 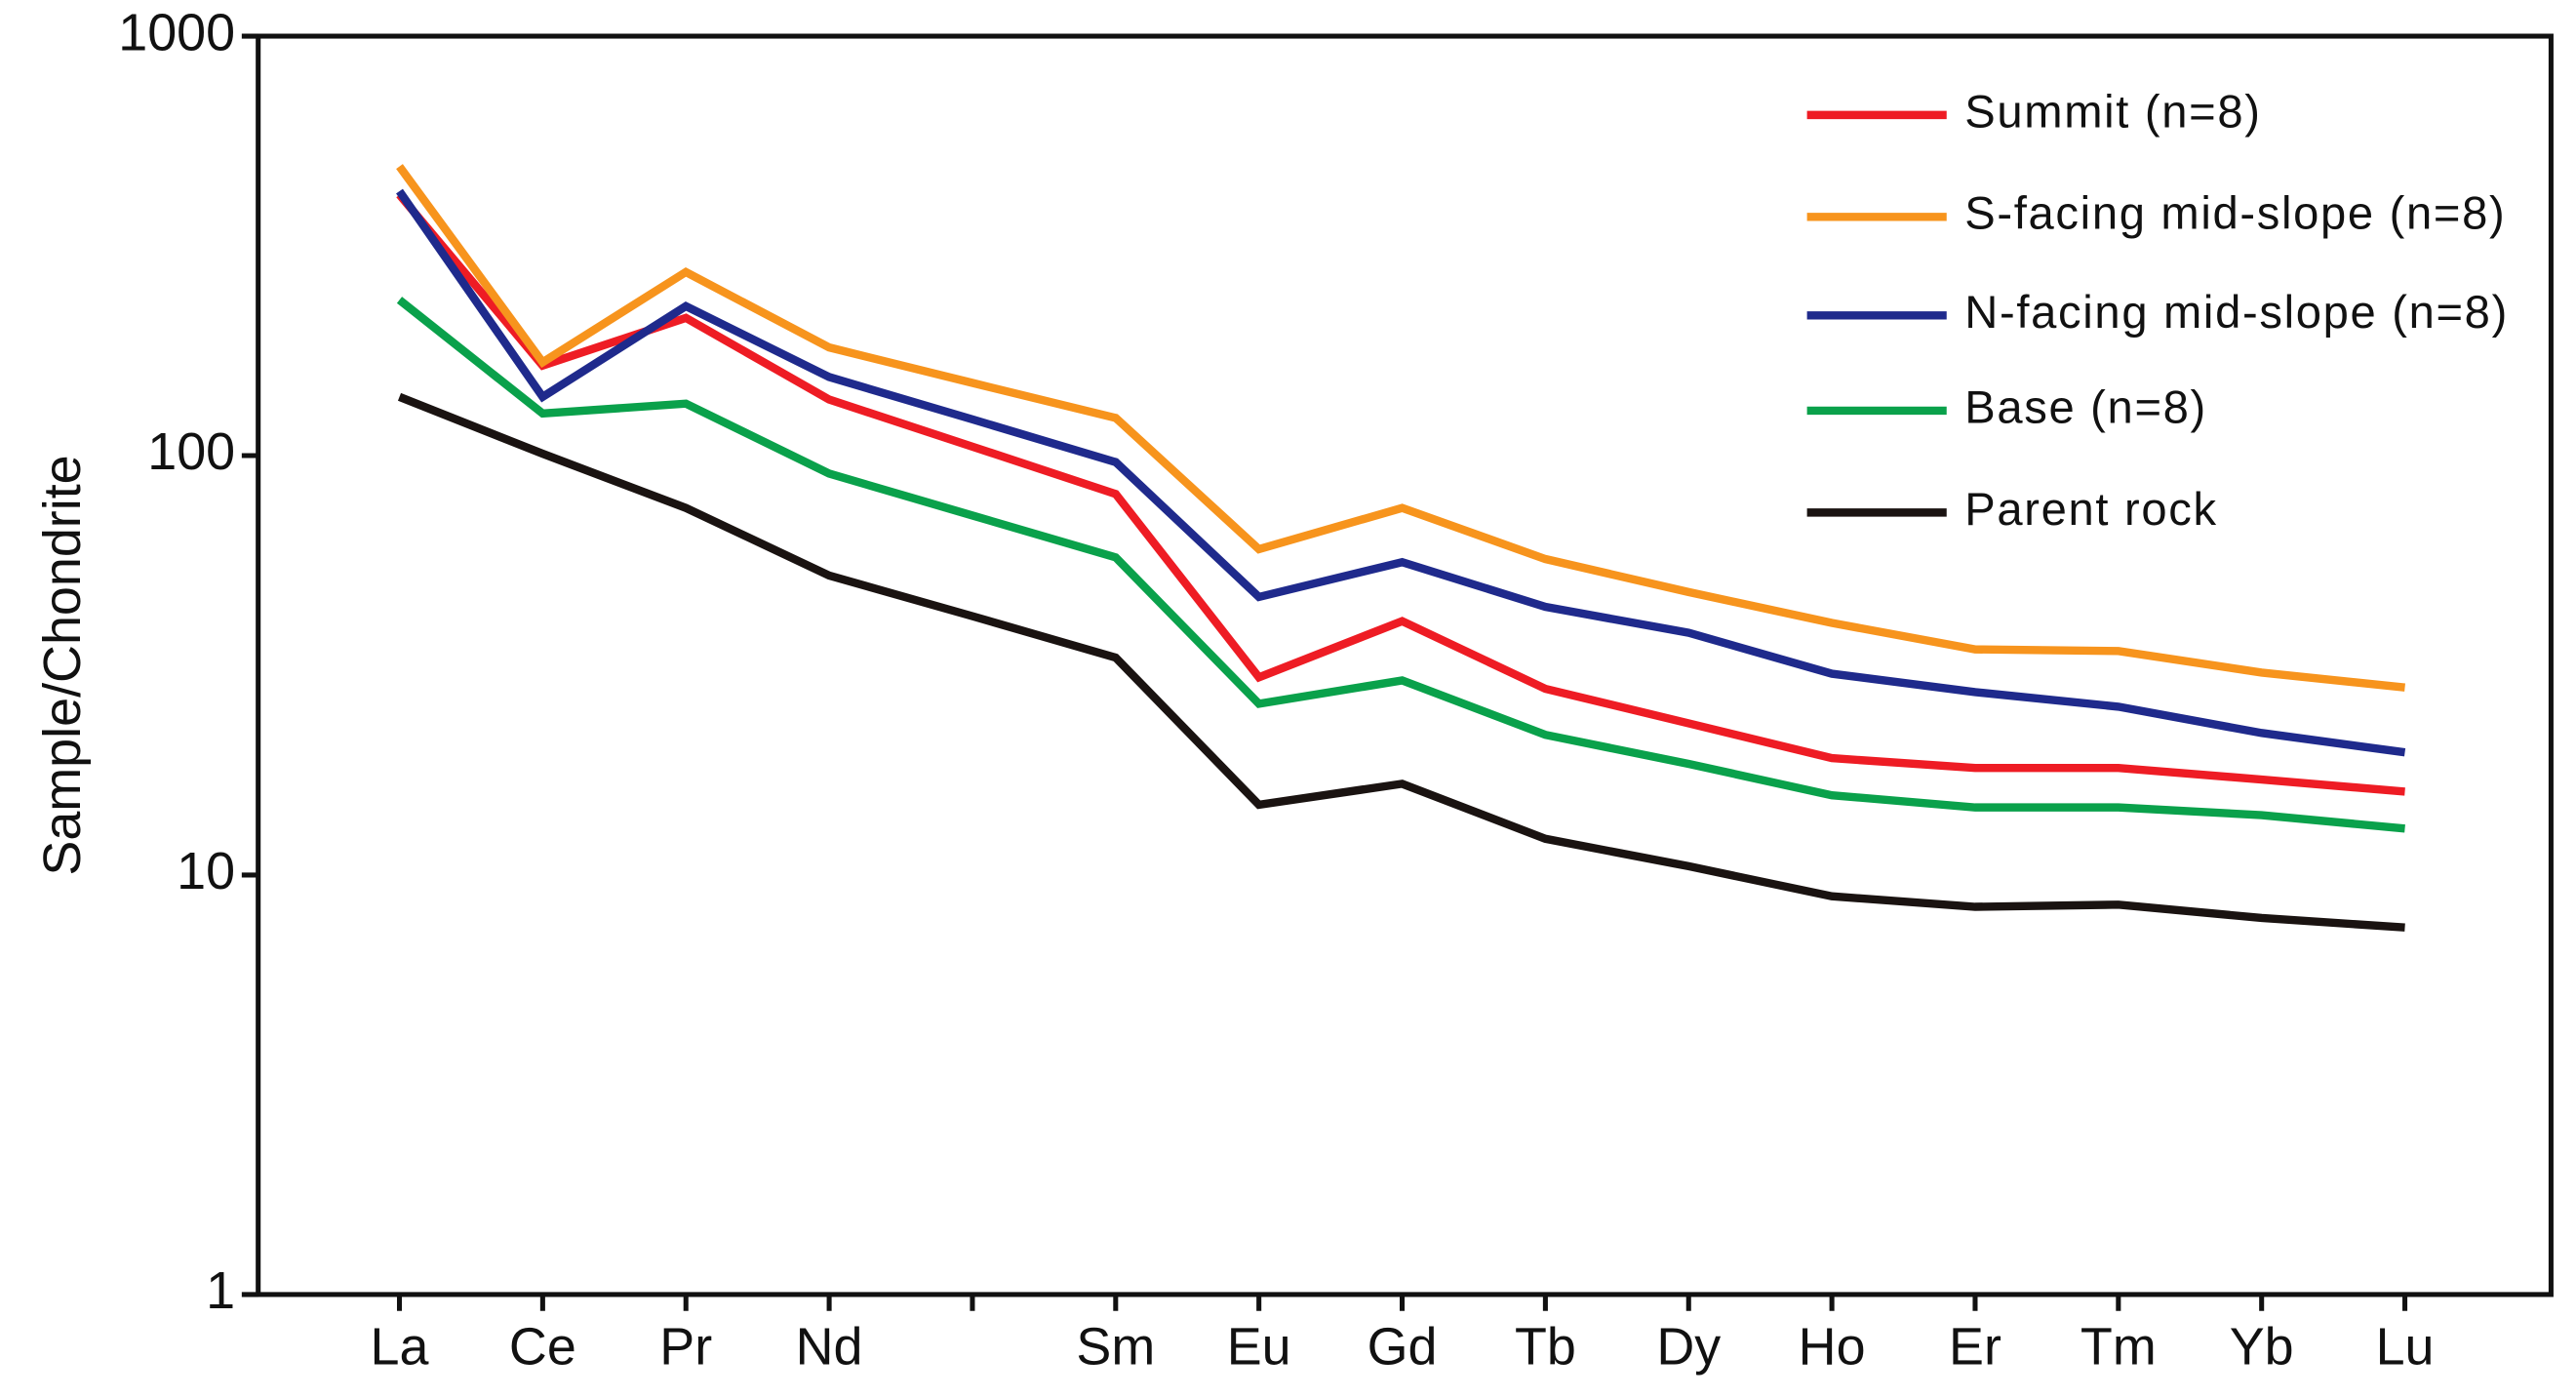 I want to click on x-tick-label: Tm, so click(x=2119, y=1347).